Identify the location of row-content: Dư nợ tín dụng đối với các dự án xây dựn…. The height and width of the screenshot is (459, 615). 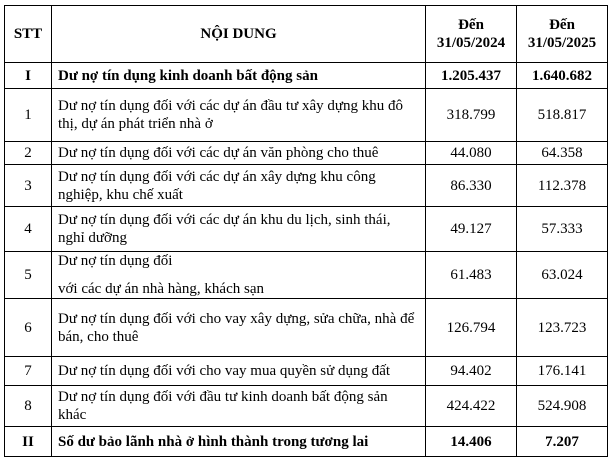
(238, 185).